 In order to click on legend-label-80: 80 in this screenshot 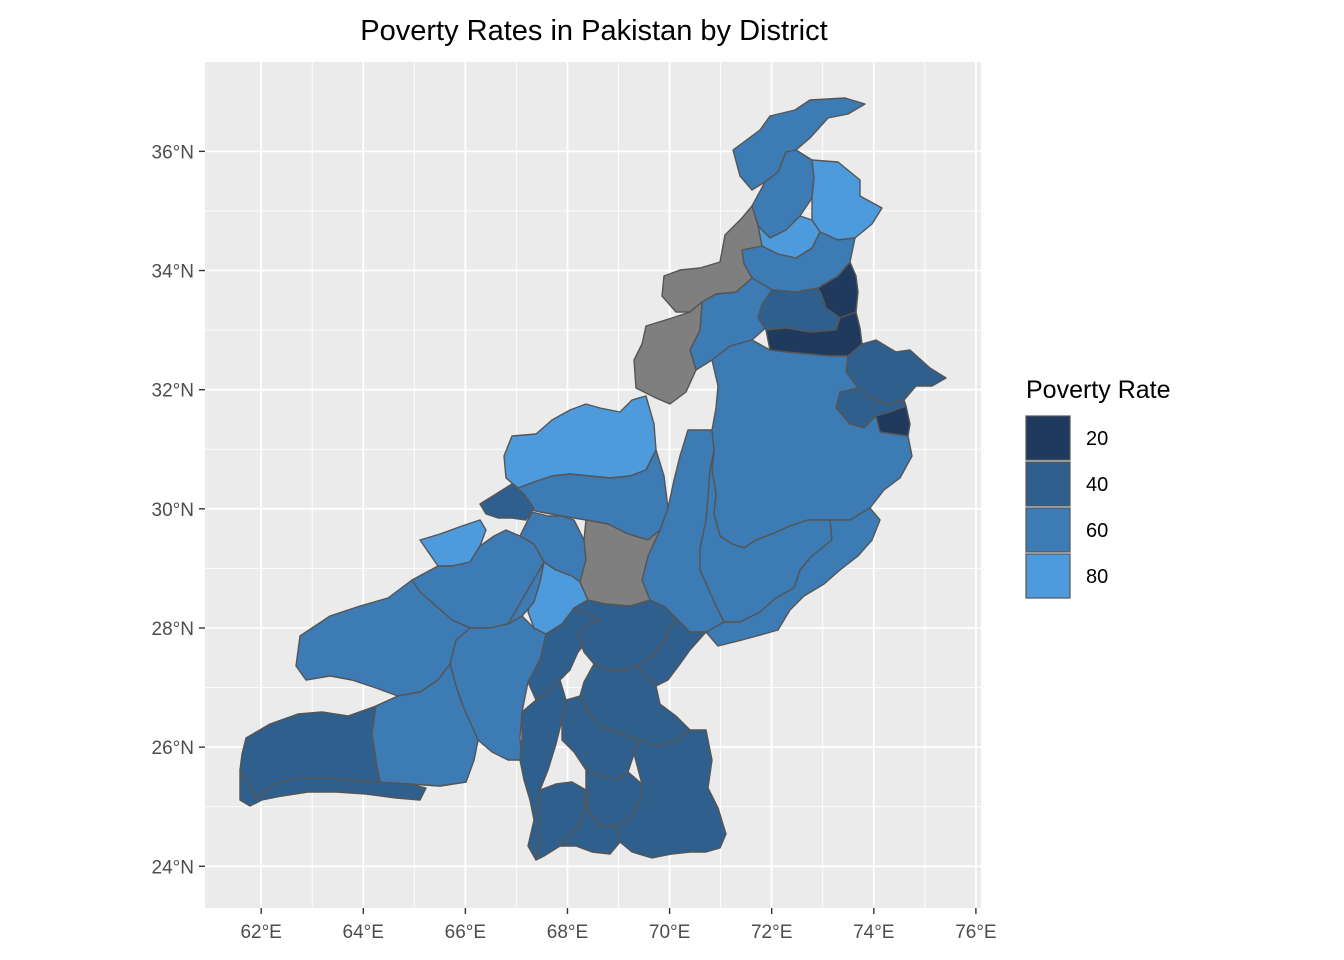, I will do `click(1097, 577)`.